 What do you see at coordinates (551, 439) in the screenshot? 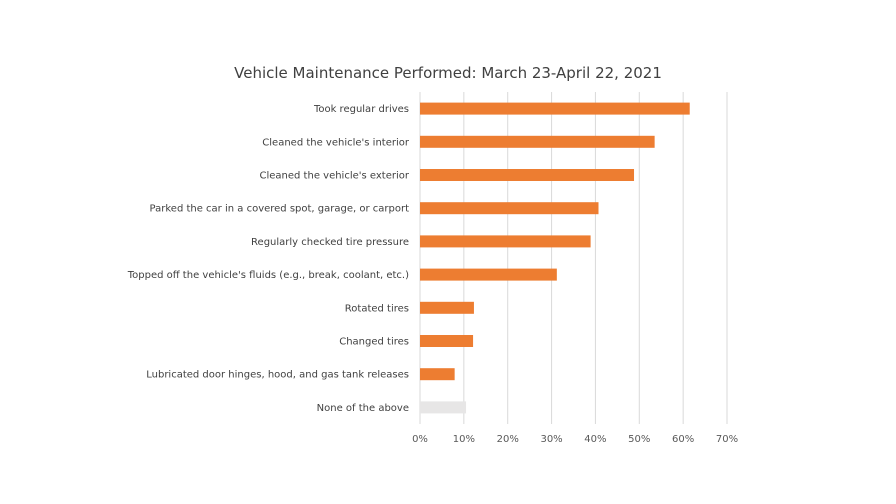
I see `x-tick-label: 30%` at bounding box center [551, 439].